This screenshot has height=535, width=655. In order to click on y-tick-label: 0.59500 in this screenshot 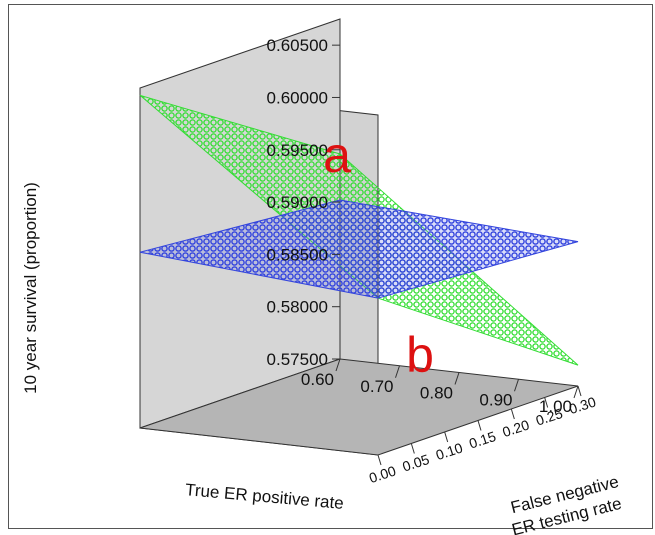, I will do `click(297, 150)`.